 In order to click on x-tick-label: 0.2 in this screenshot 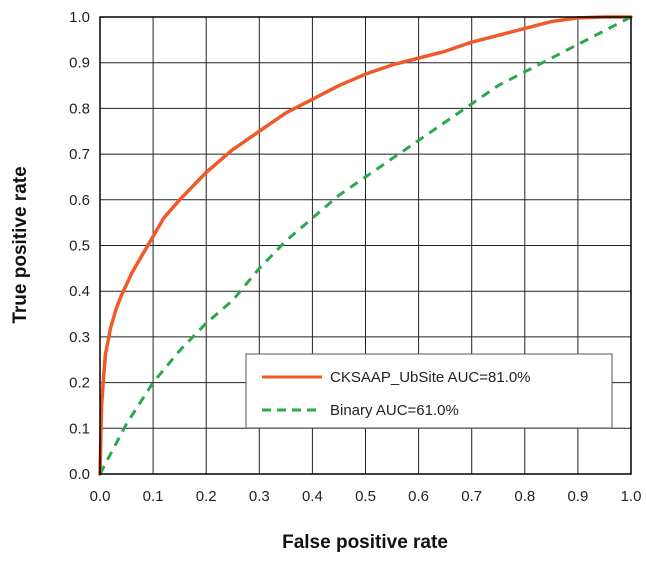, I will do `click(206, 496)`.